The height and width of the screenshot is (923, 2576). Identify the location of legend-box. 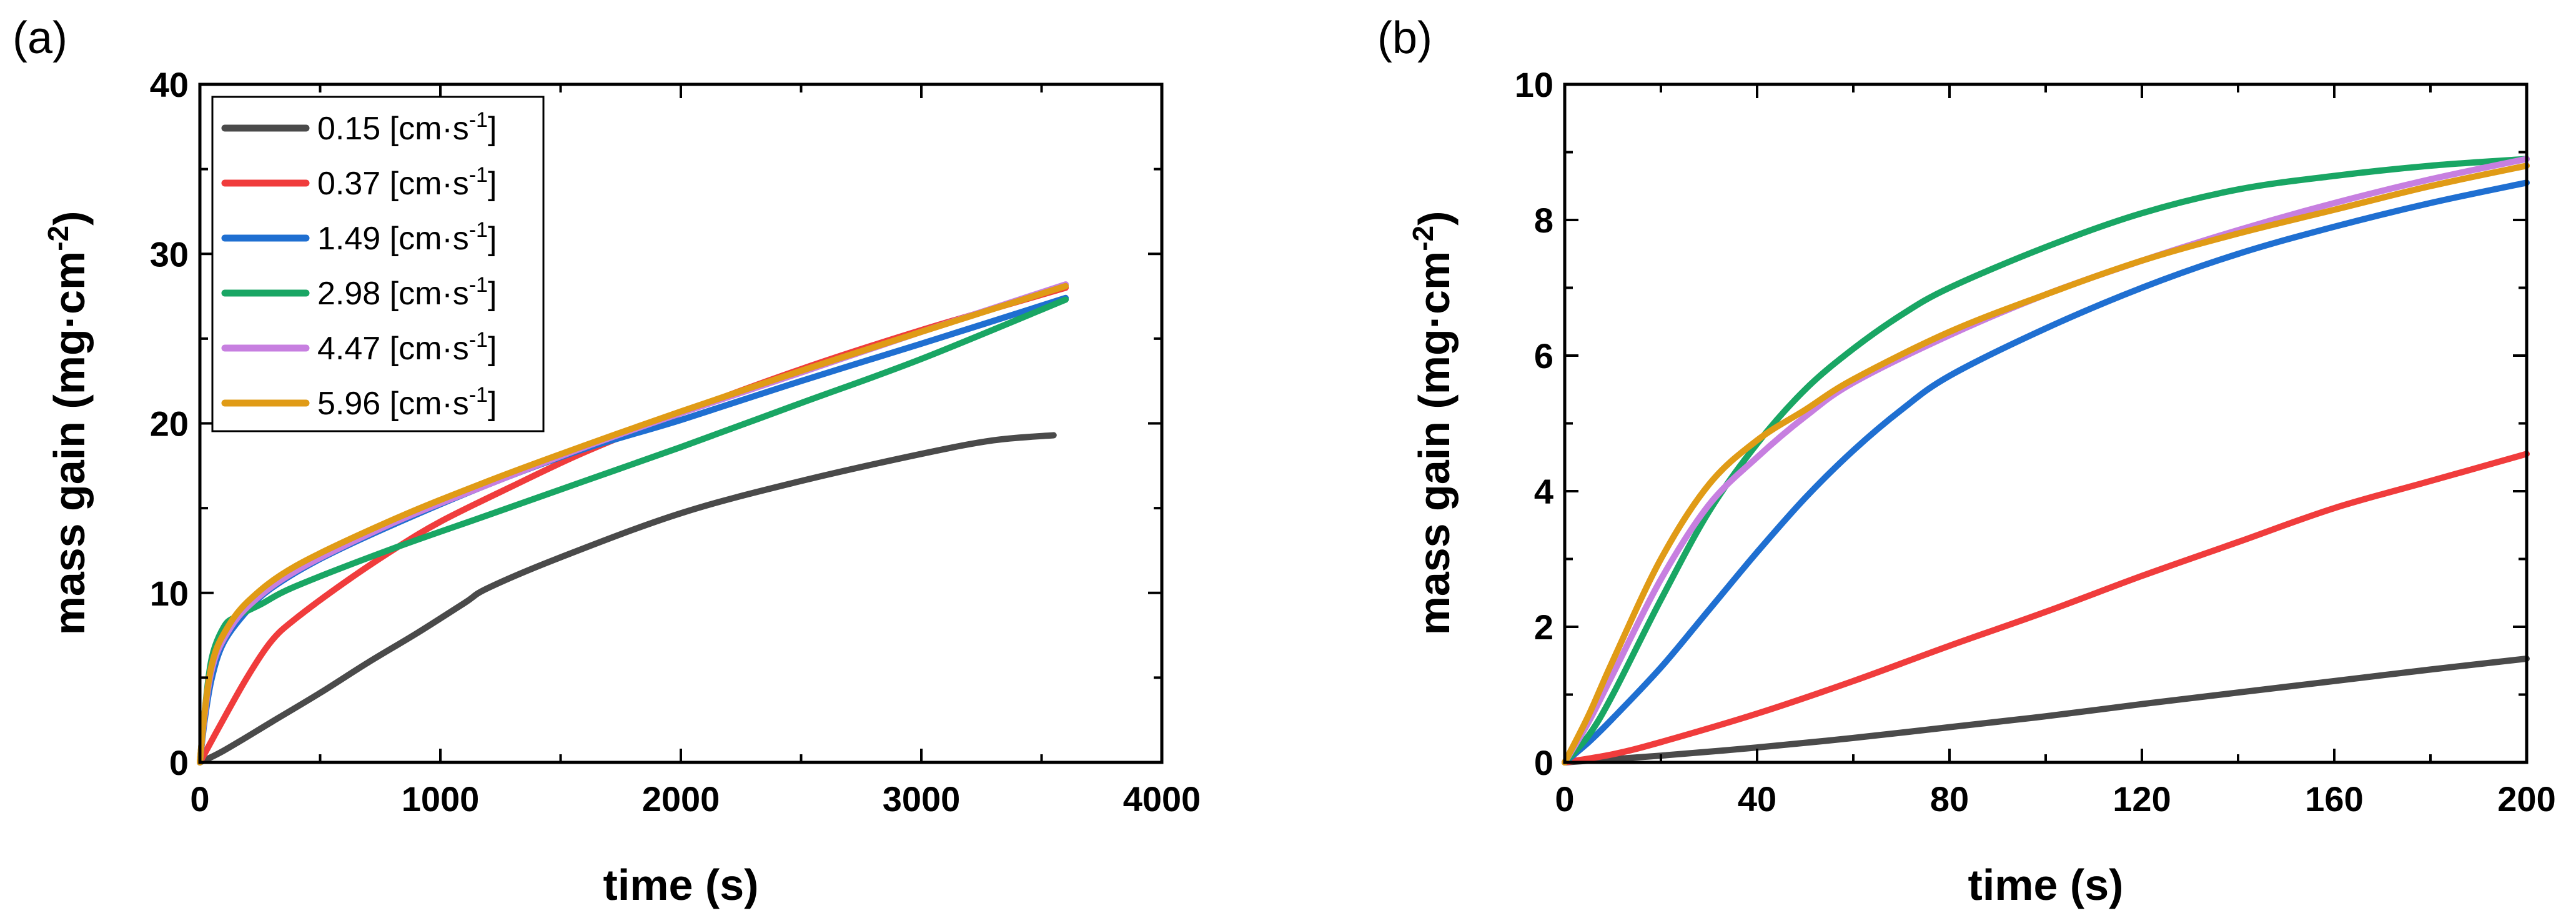
(378, 264).